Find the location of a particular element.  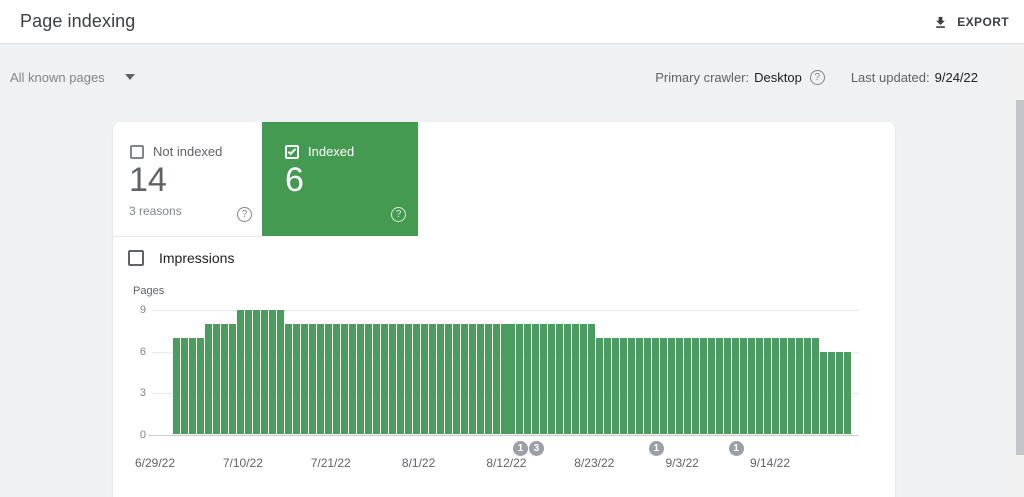

impressions-checkbox is located at coordinates (136, 258).